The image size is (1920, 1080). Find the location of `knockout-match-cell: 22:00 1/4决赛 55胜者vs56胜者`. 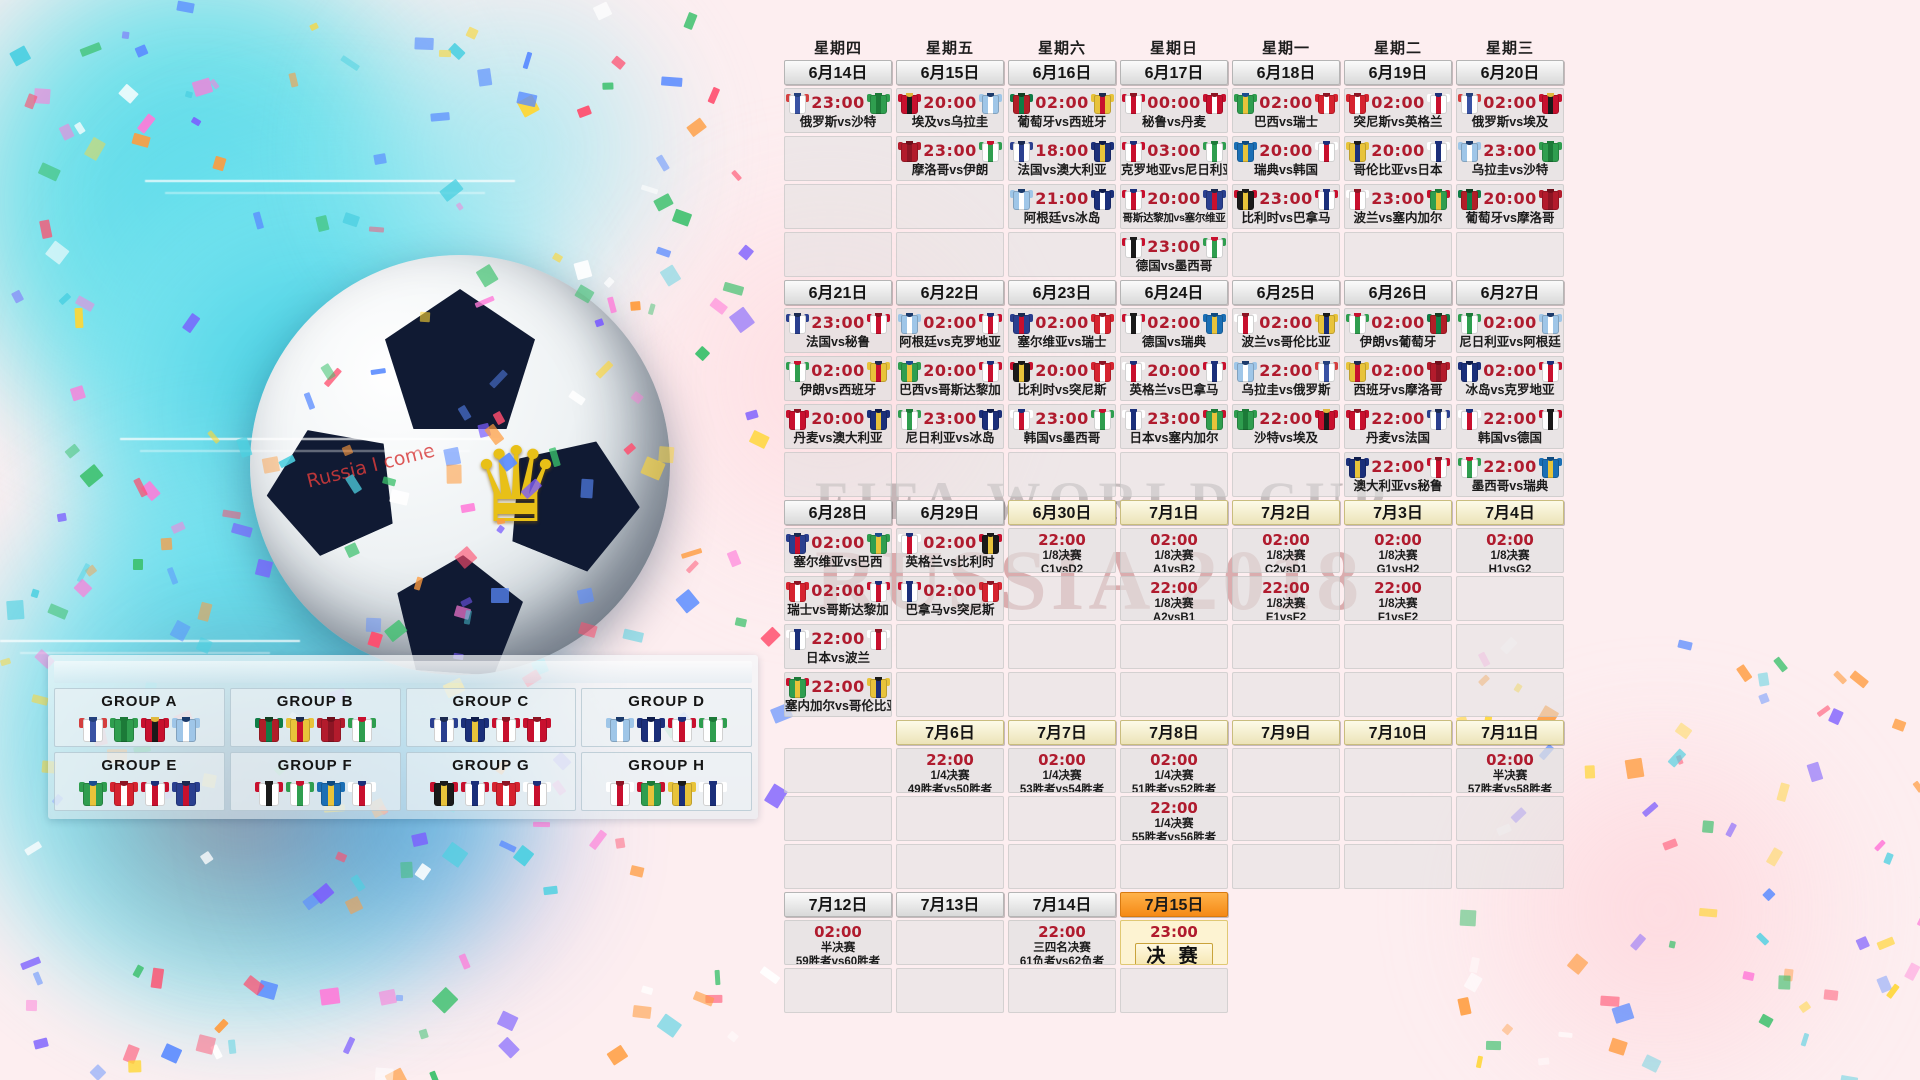

knockout-match-cell: 22:00 1/4决赛 55胜者vs56胜者 is located at coordinates (1174, 818).